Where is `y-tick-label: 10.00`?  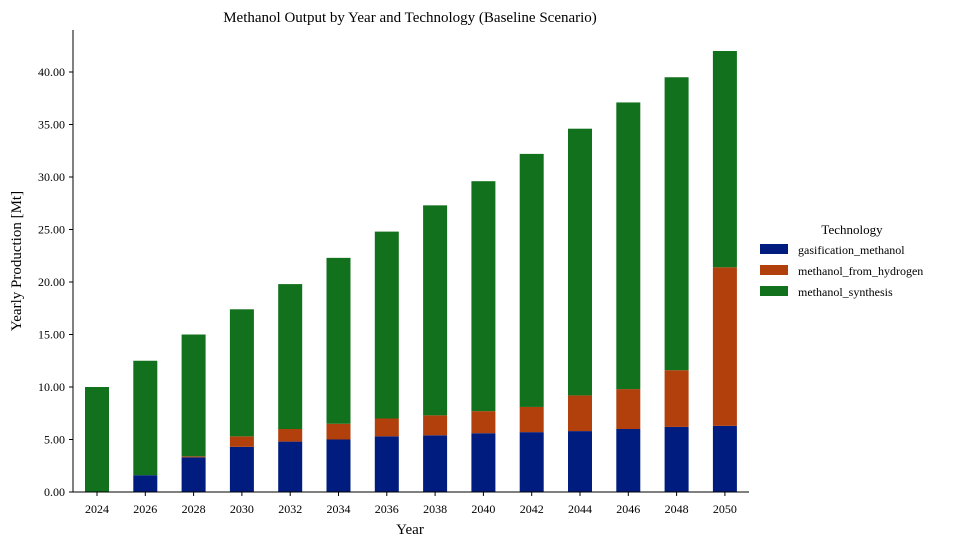
y-tick-label: 10.00 is located at coordinates (51, 387).